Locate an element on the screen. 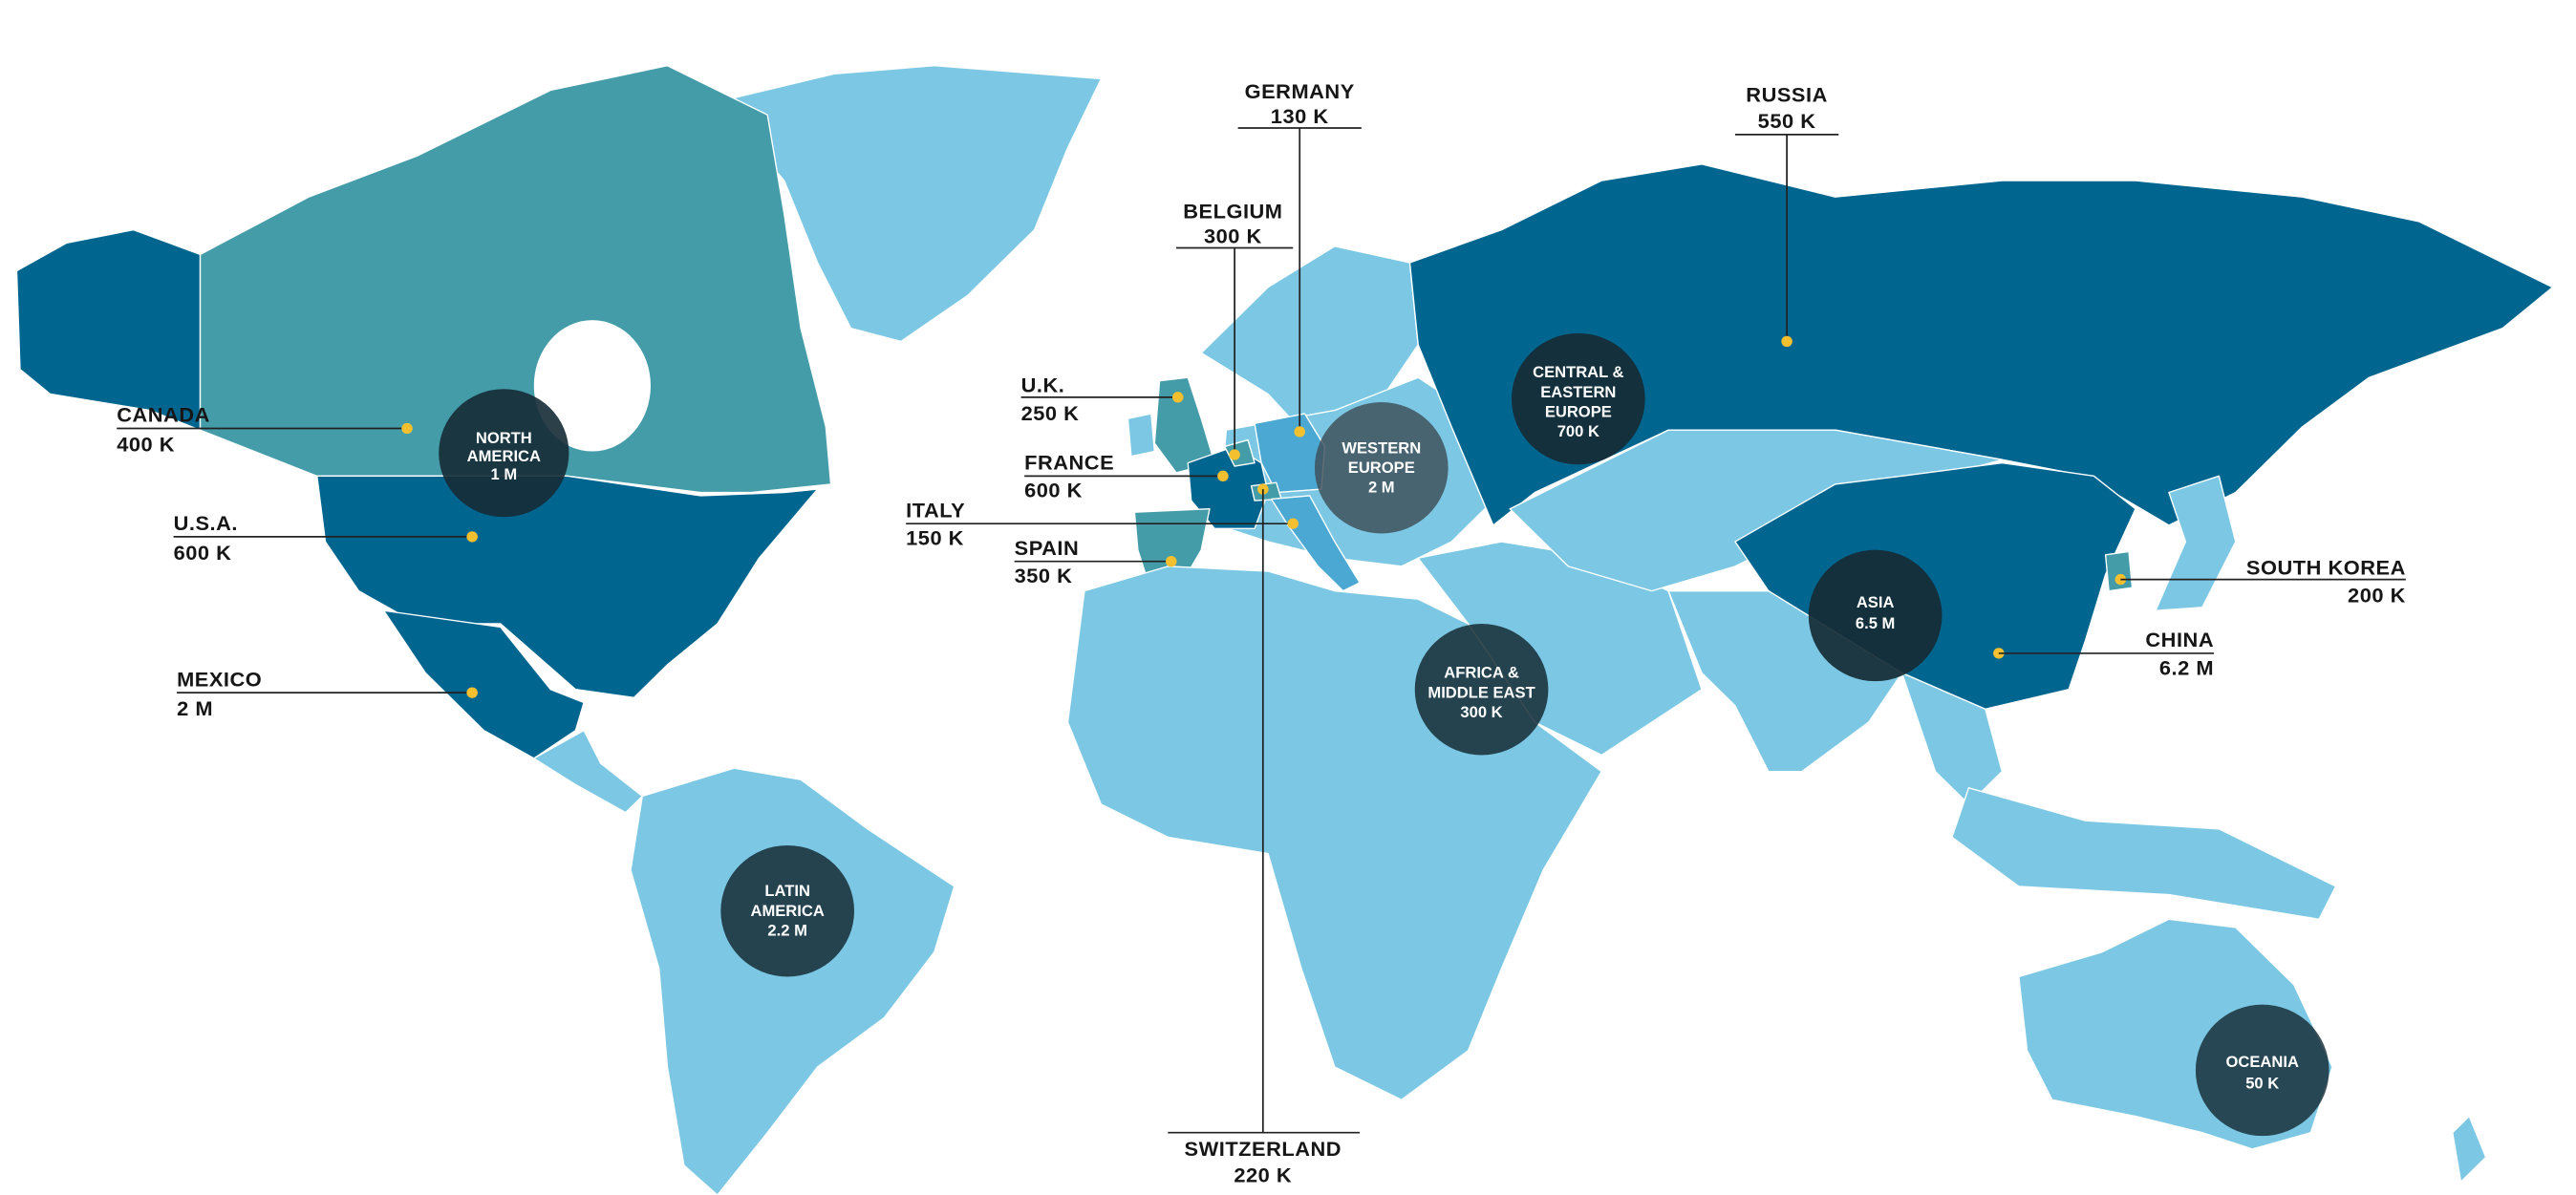 This screenshot has width=2576, height=1195. callout-canada: CANADA 400 K is located at coordinates (265, 430).